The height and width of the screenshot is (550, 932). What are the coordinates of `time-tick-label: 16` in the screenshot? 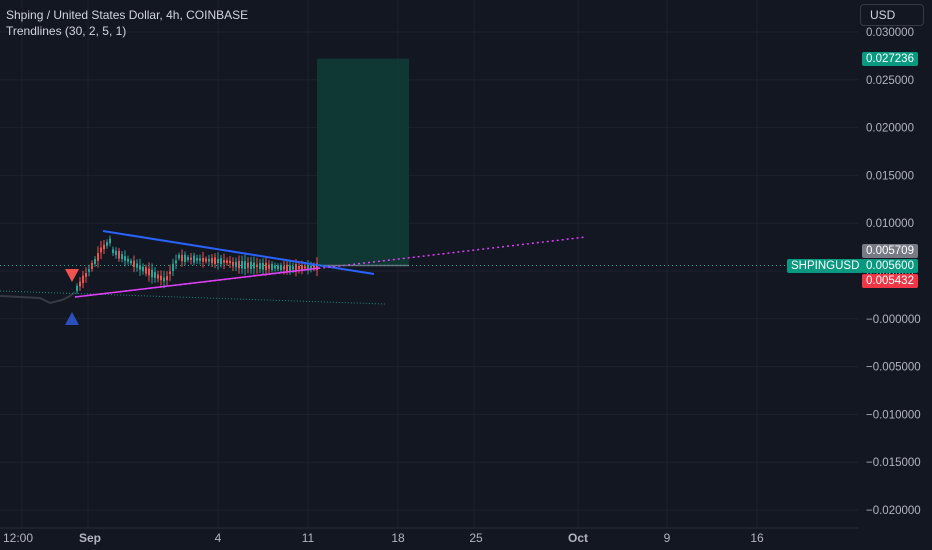 It's located at (757, 538).